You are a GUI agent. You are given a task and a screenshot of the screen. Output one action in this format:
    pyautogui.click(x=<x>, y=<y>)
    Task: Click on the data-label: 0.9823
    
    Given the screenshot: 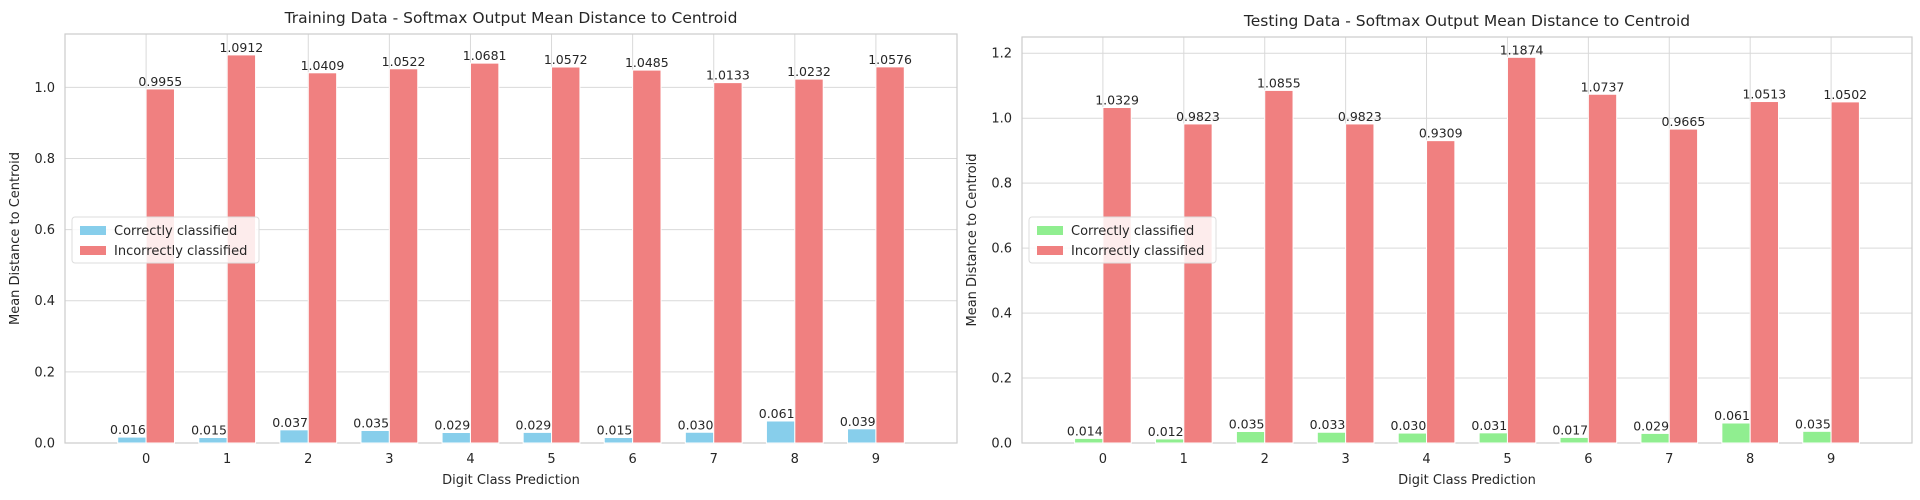 What is the action you would take?
    pyautogui.click(x=1360, y=116)
    